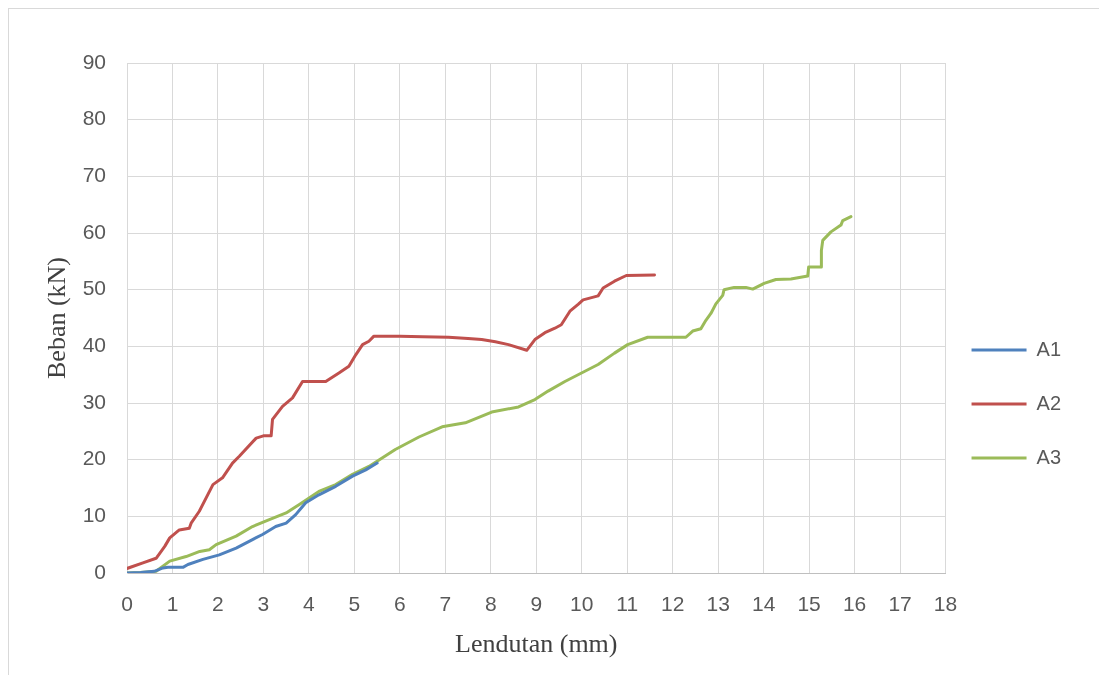  I want to click on y-tick-label: 0, so click(100, 571).